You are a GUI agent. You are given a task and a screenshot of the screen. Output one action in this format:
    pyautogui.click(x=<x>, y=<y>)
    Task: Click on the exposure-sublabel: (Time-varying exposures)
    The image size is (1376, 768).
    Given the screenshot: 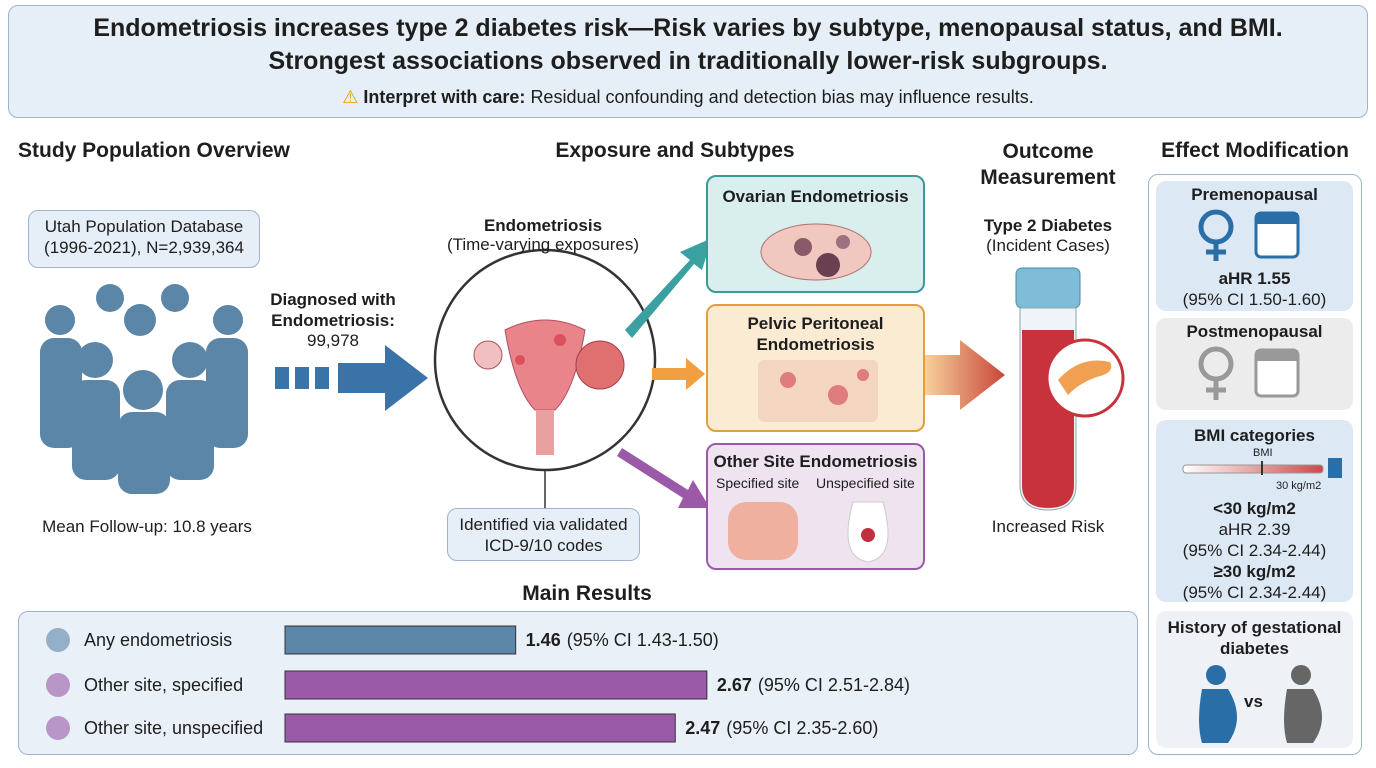 What is the action you would take?
    pyautogui.click(x=543, y=244)
    